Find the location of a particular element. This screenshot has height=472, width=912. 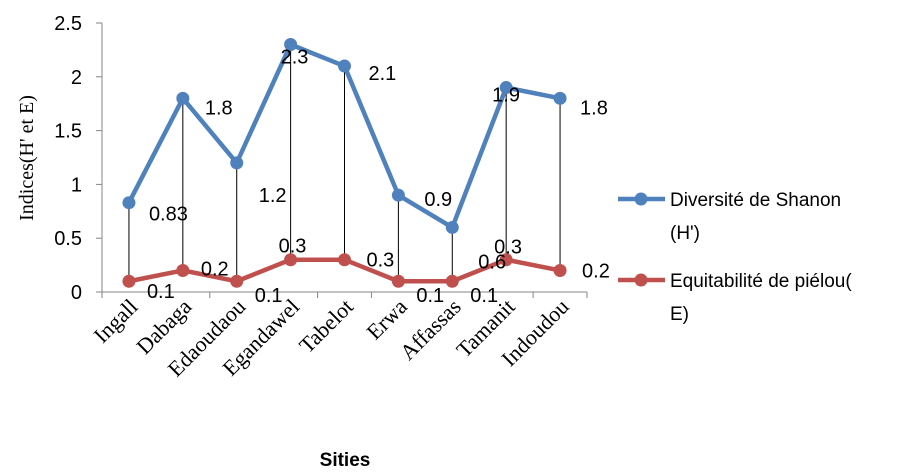

legend-label: Equitabilité de piélou( is located at coordinates (761, 281).